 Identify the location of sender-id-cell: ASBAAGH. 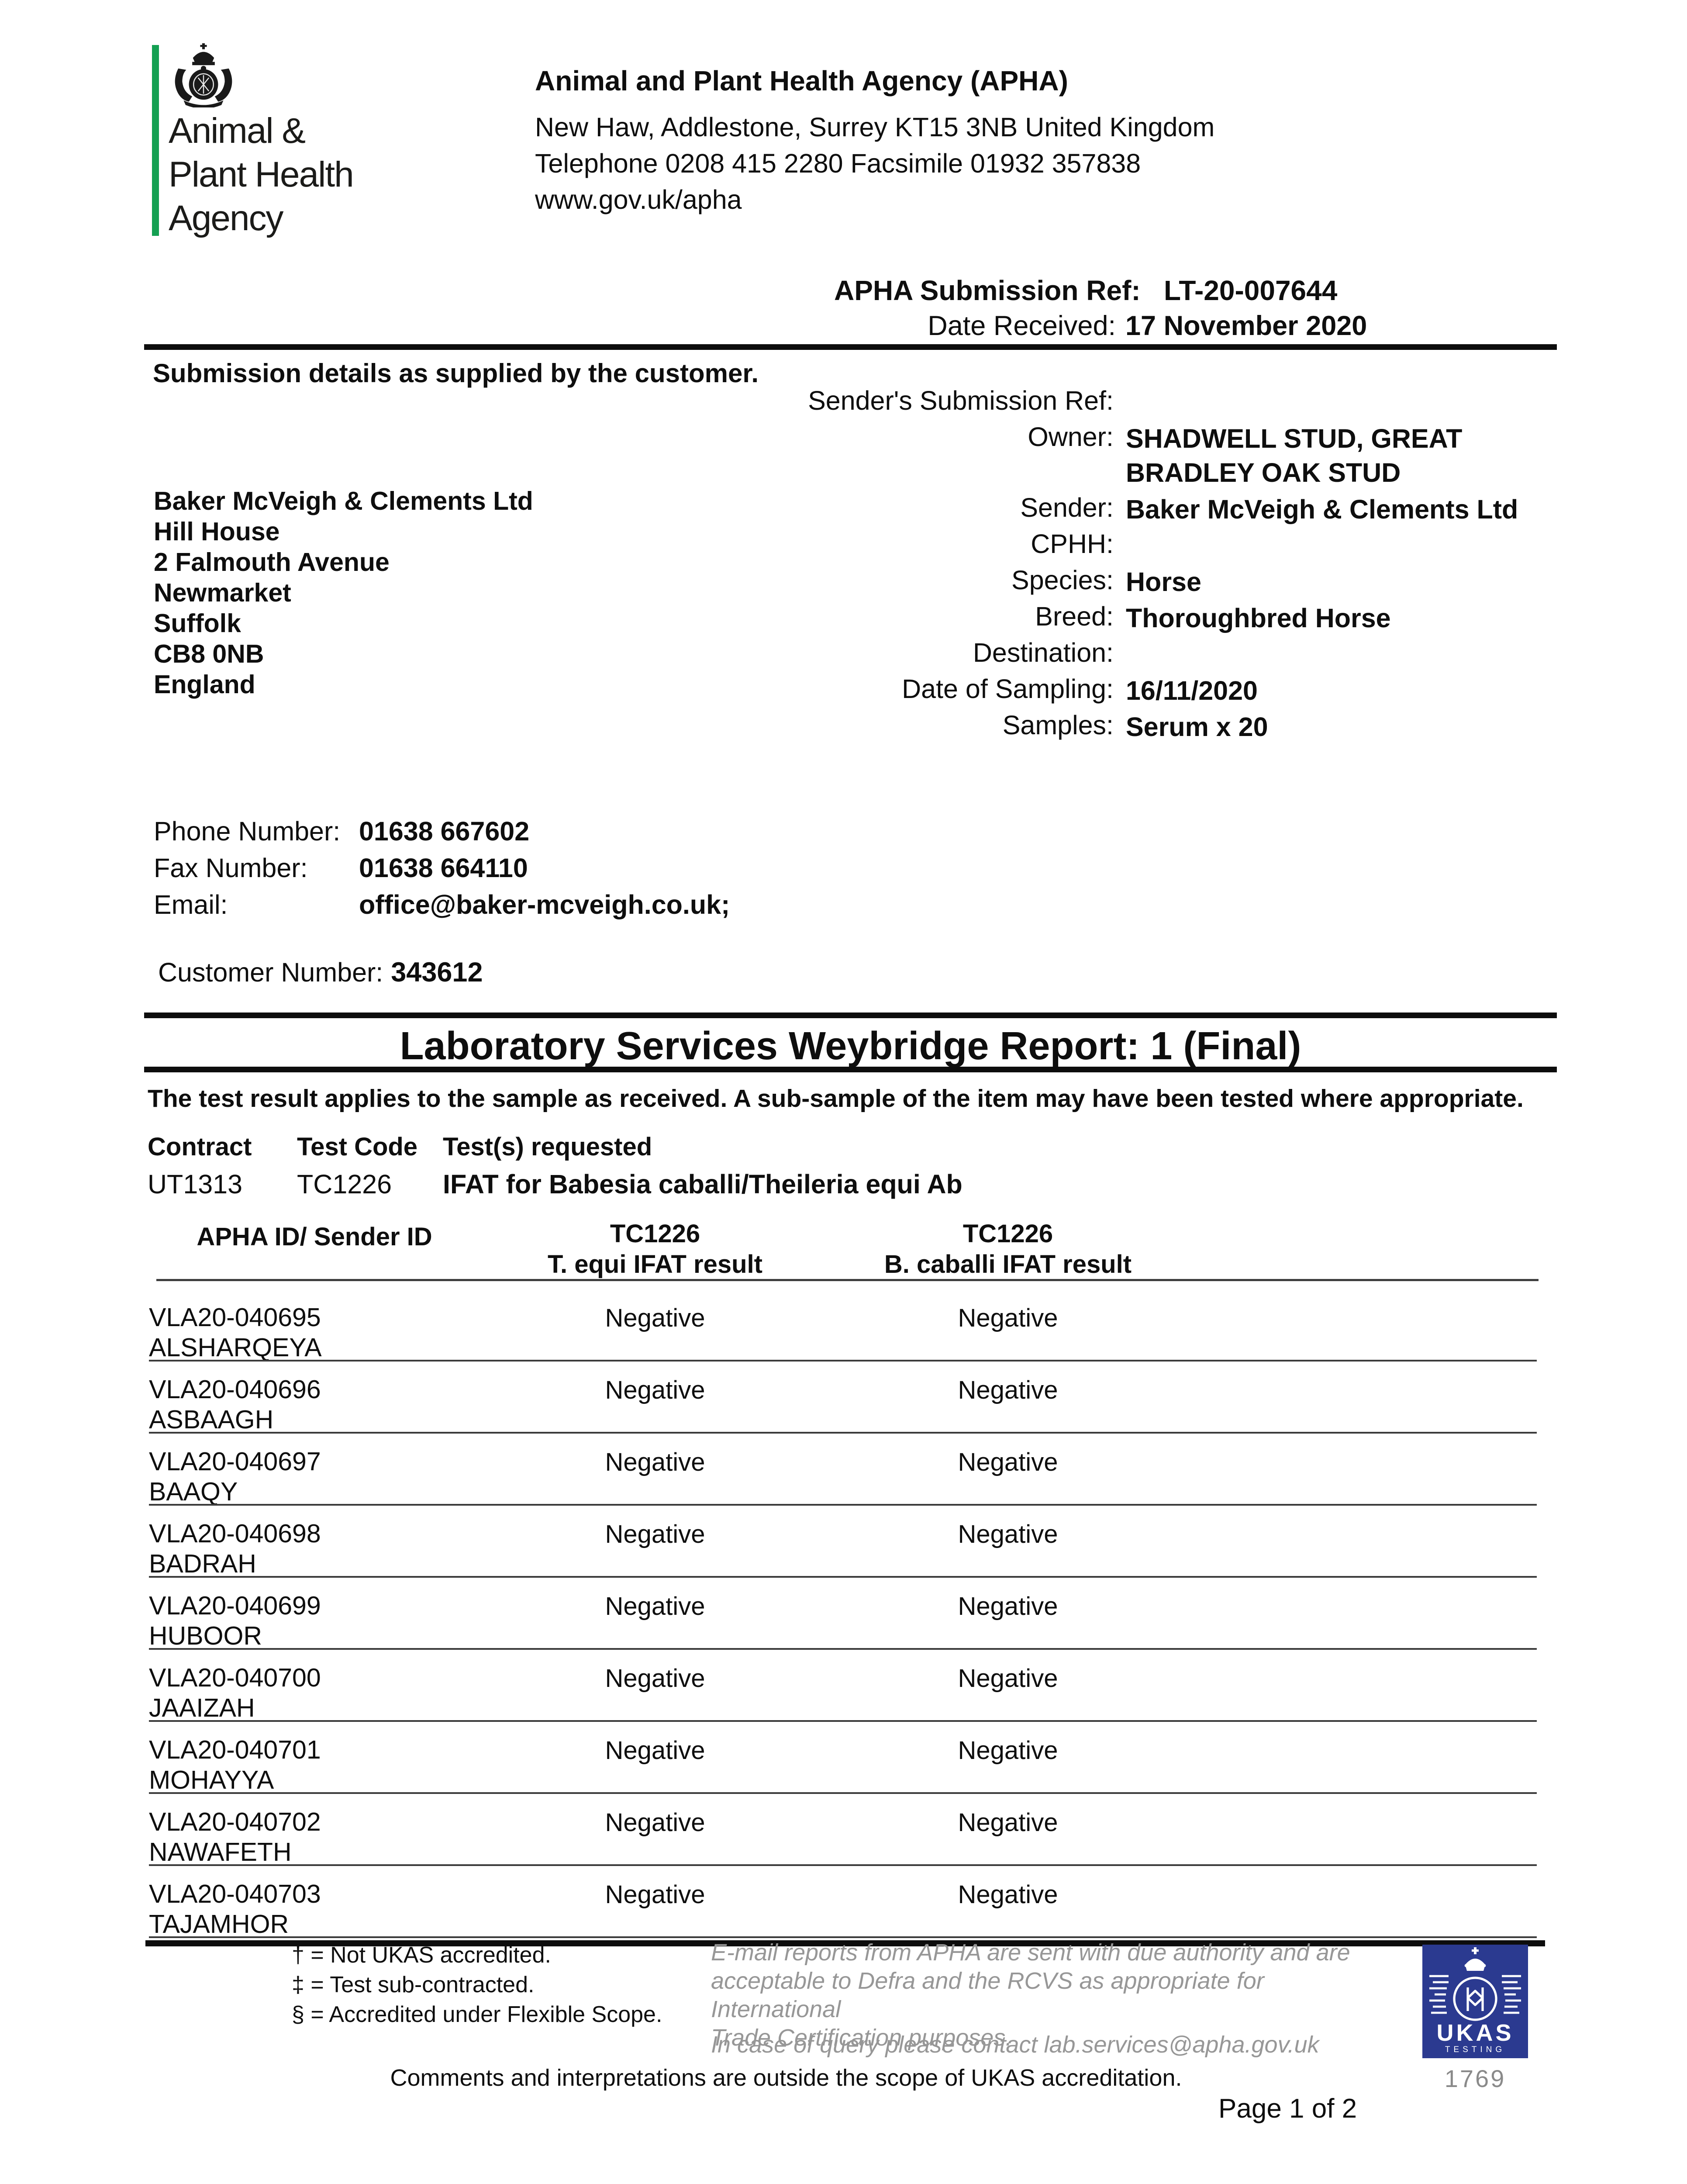
(211, 1419).